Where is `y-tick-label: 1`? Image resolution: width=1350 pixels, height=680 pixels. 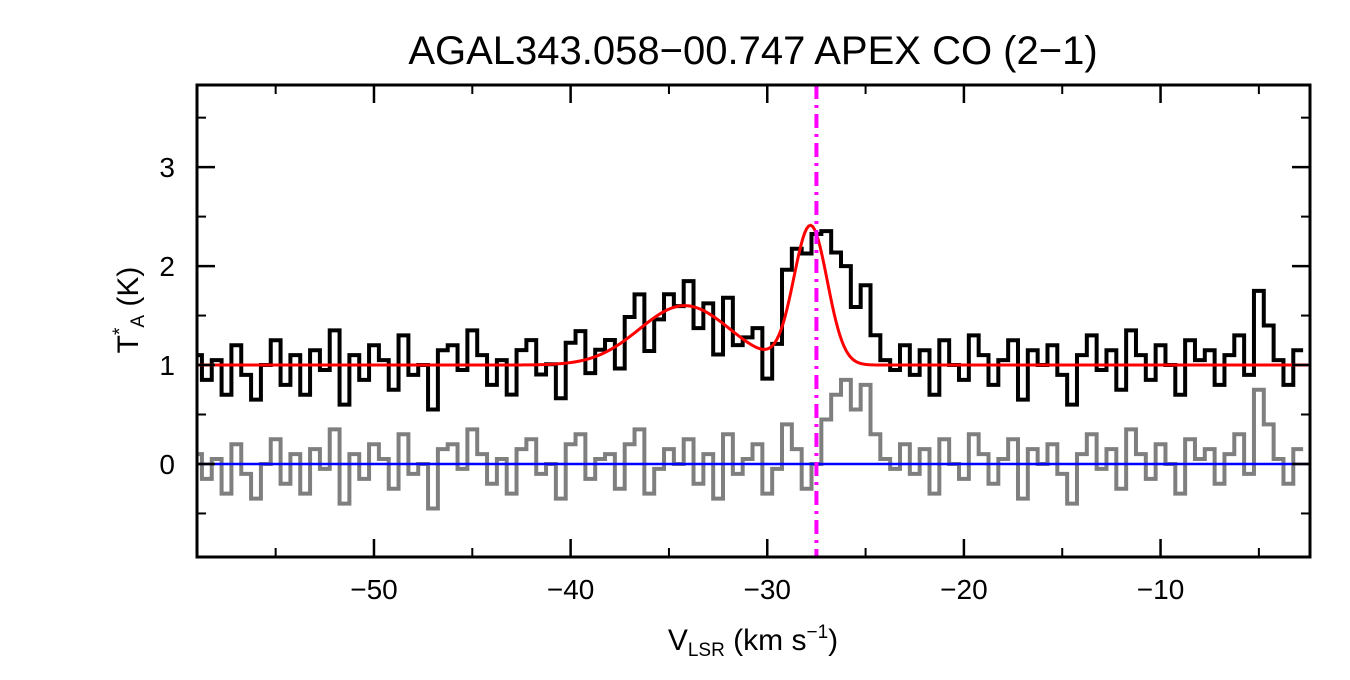
y-tick-label: 1 is located at coordinates (167, 365).